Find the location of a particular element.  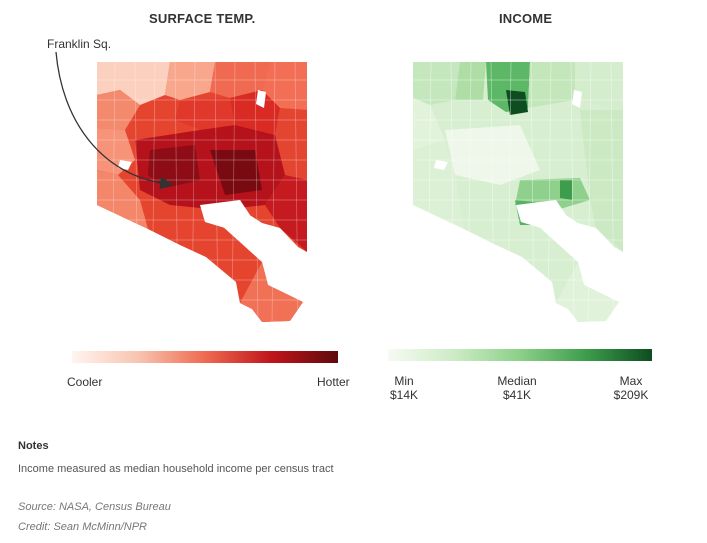

temp-legend-hotter: Hotter is located at coordinates (333, 382).